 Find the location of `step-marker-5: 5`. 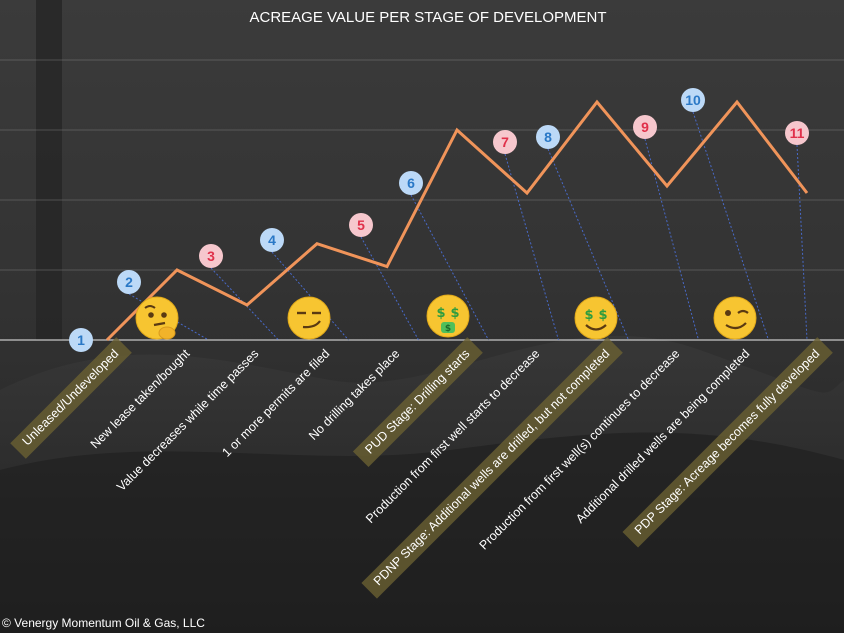

step-marker-5: 5 is located at coordinates (361, 225).